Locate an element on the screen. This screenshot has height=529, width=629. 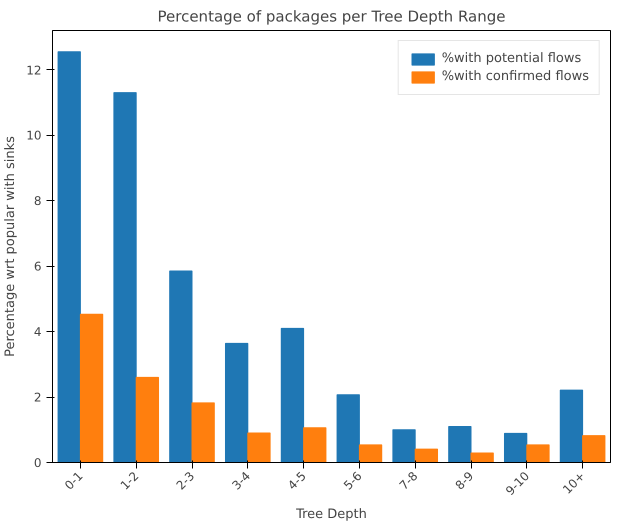
chart-title: Percentage of packages per Tree Depth Range is located at coordinates (332, 17).